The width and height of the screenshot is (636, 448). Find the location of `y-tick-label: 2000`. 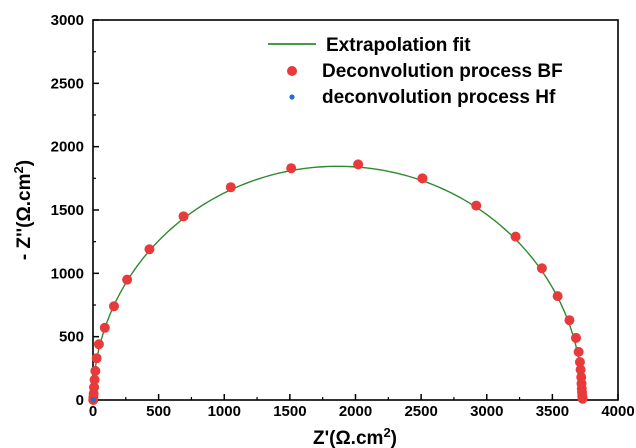

y-tick-label: 2000 is located at coordinates (67, 147).